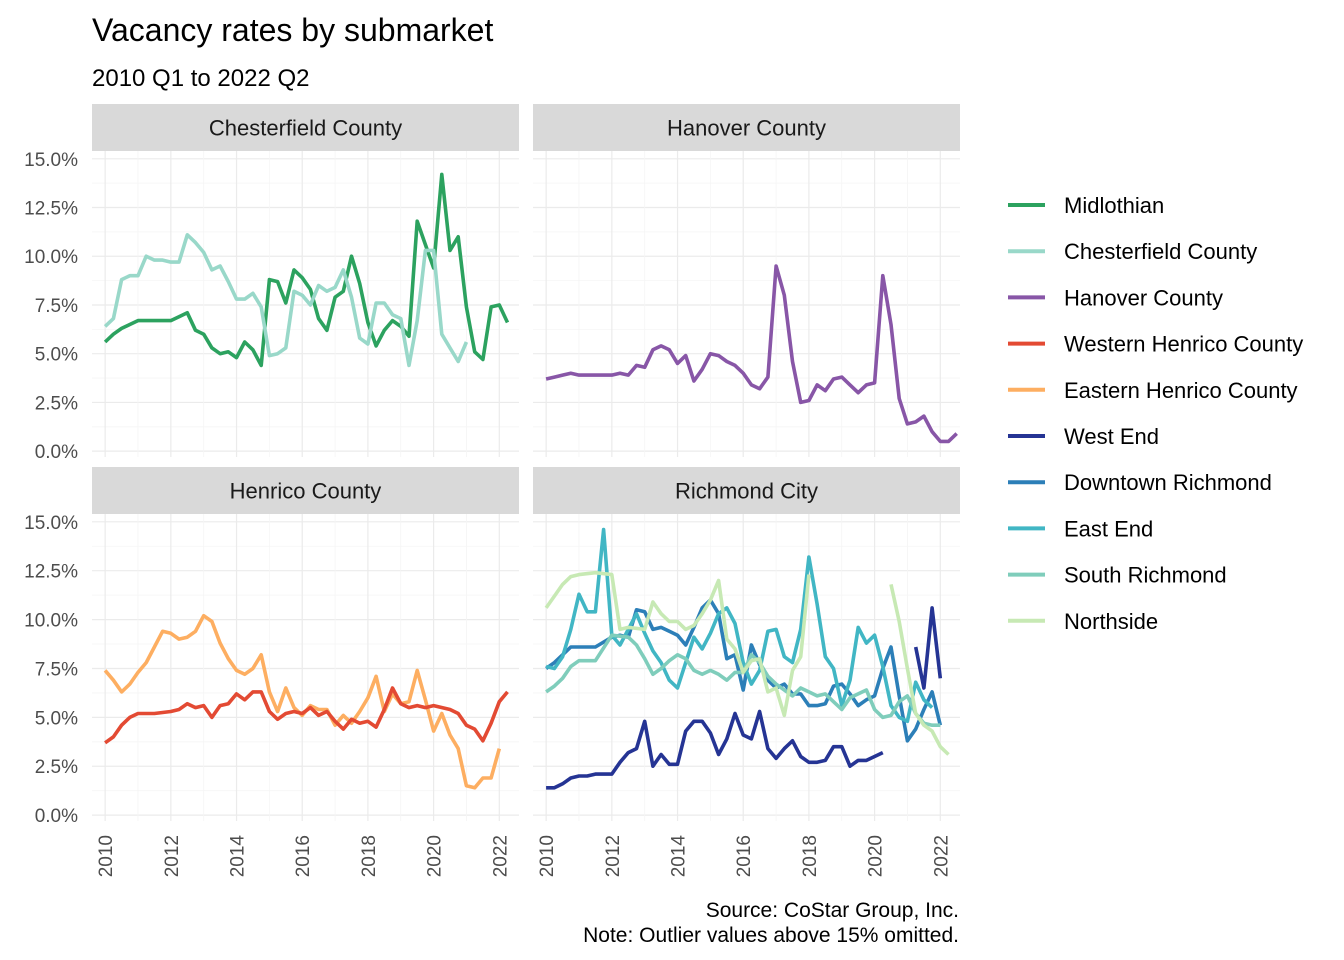 This screenshot has height=960, width=1344. What do you see at coordinates (201, 78) in the screenshot?
I see `chart-subtitle: 2010 Q1 to 2022 Q2` at bounding box center [201, 78].